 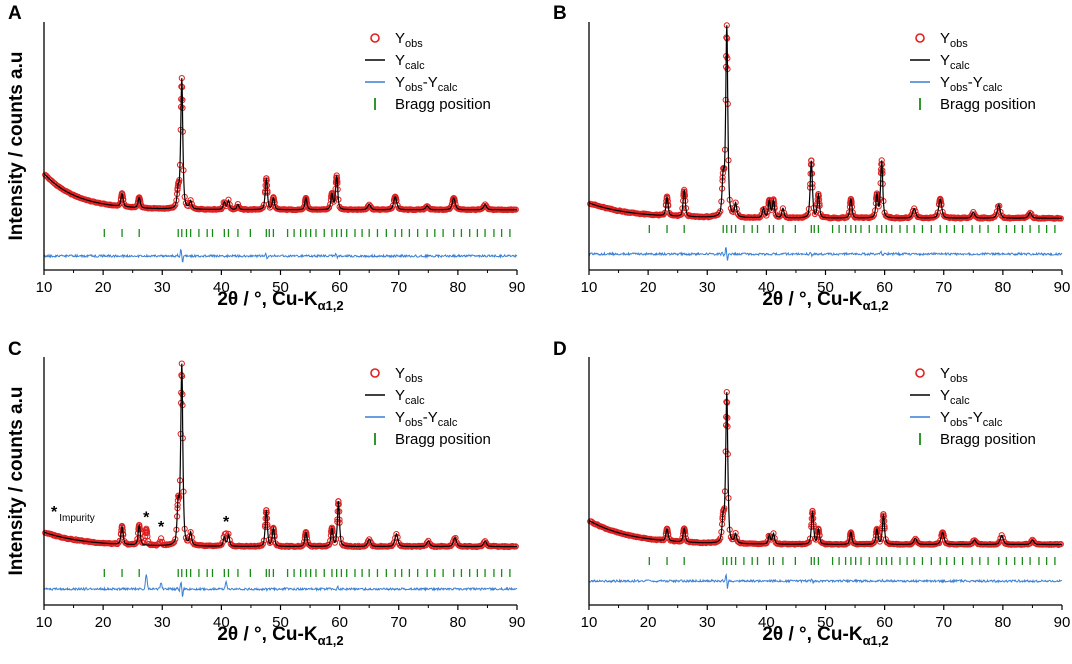 What do you see at coordinates (560, 349) in the screenshot?
I see `panel-letter: D` at bounding box center [560, 349].